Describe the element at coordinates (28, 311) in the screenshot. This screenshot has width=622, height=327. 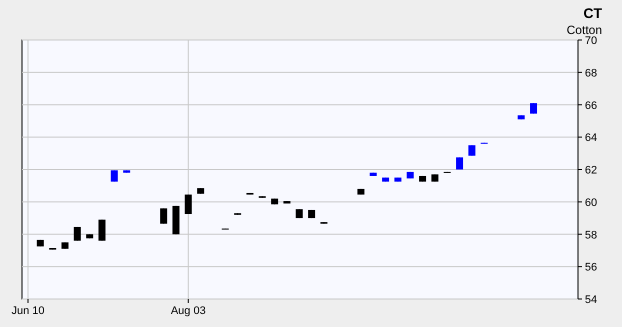
I see `x-tick-label: Jun 10` at that location.